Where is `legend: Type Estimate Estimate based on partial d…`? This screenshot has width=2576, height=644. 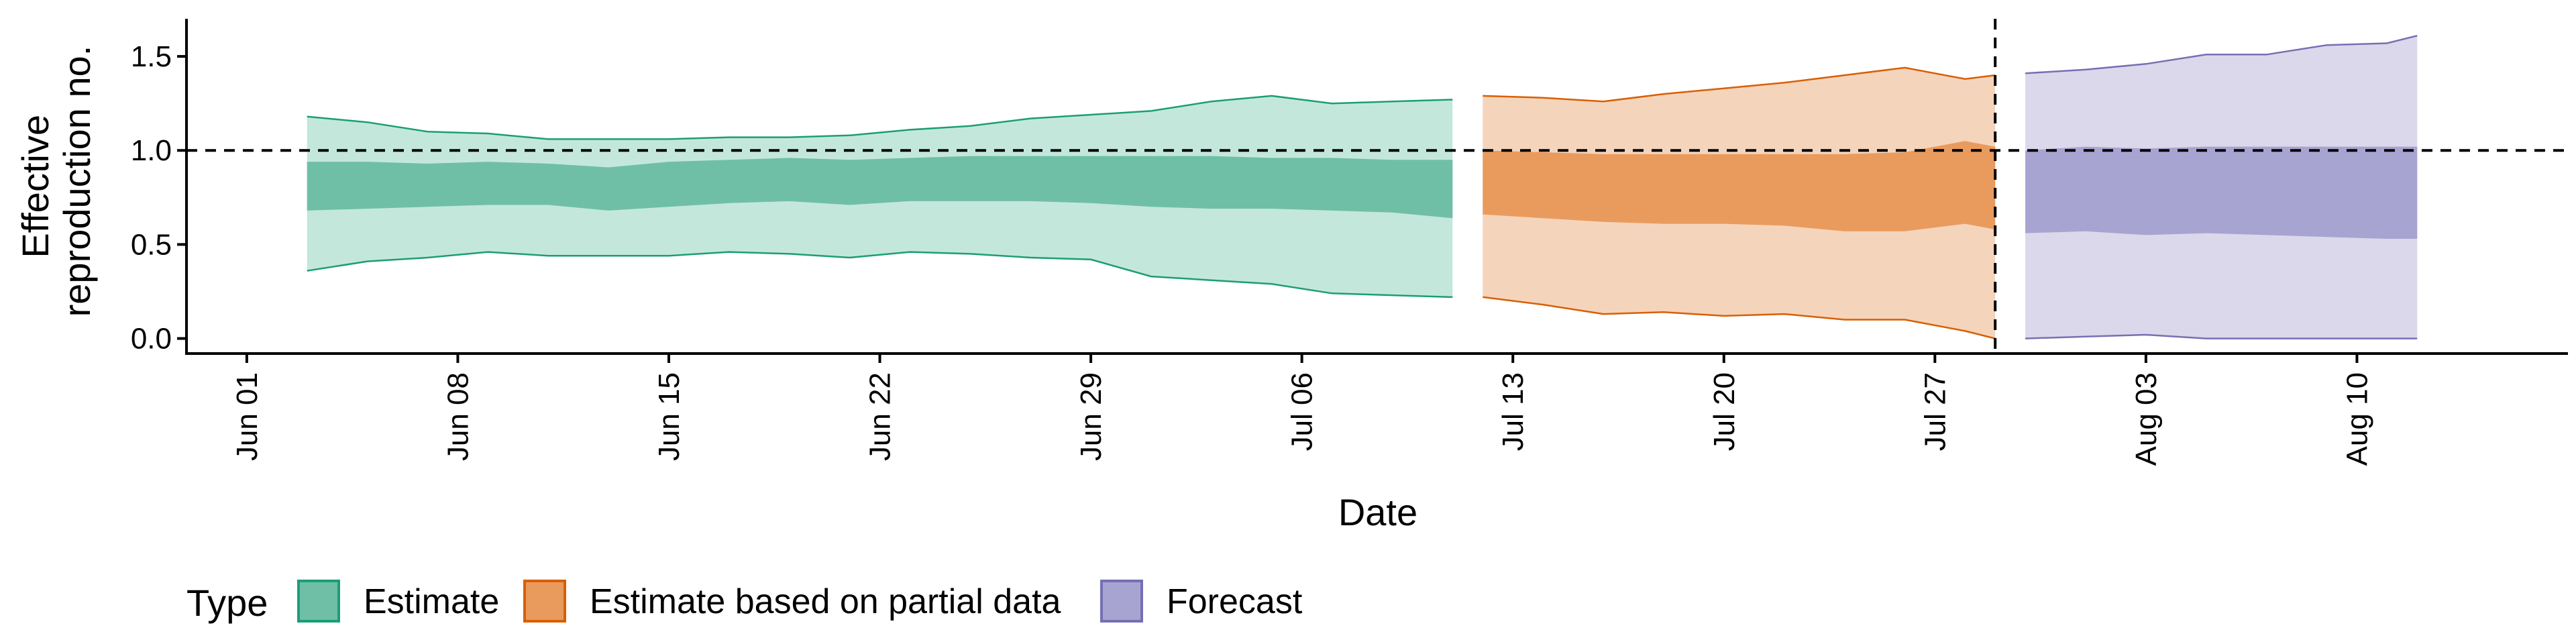 legend: Type Estimate Estimate based on partial d… is located at coordinates (744, 602).